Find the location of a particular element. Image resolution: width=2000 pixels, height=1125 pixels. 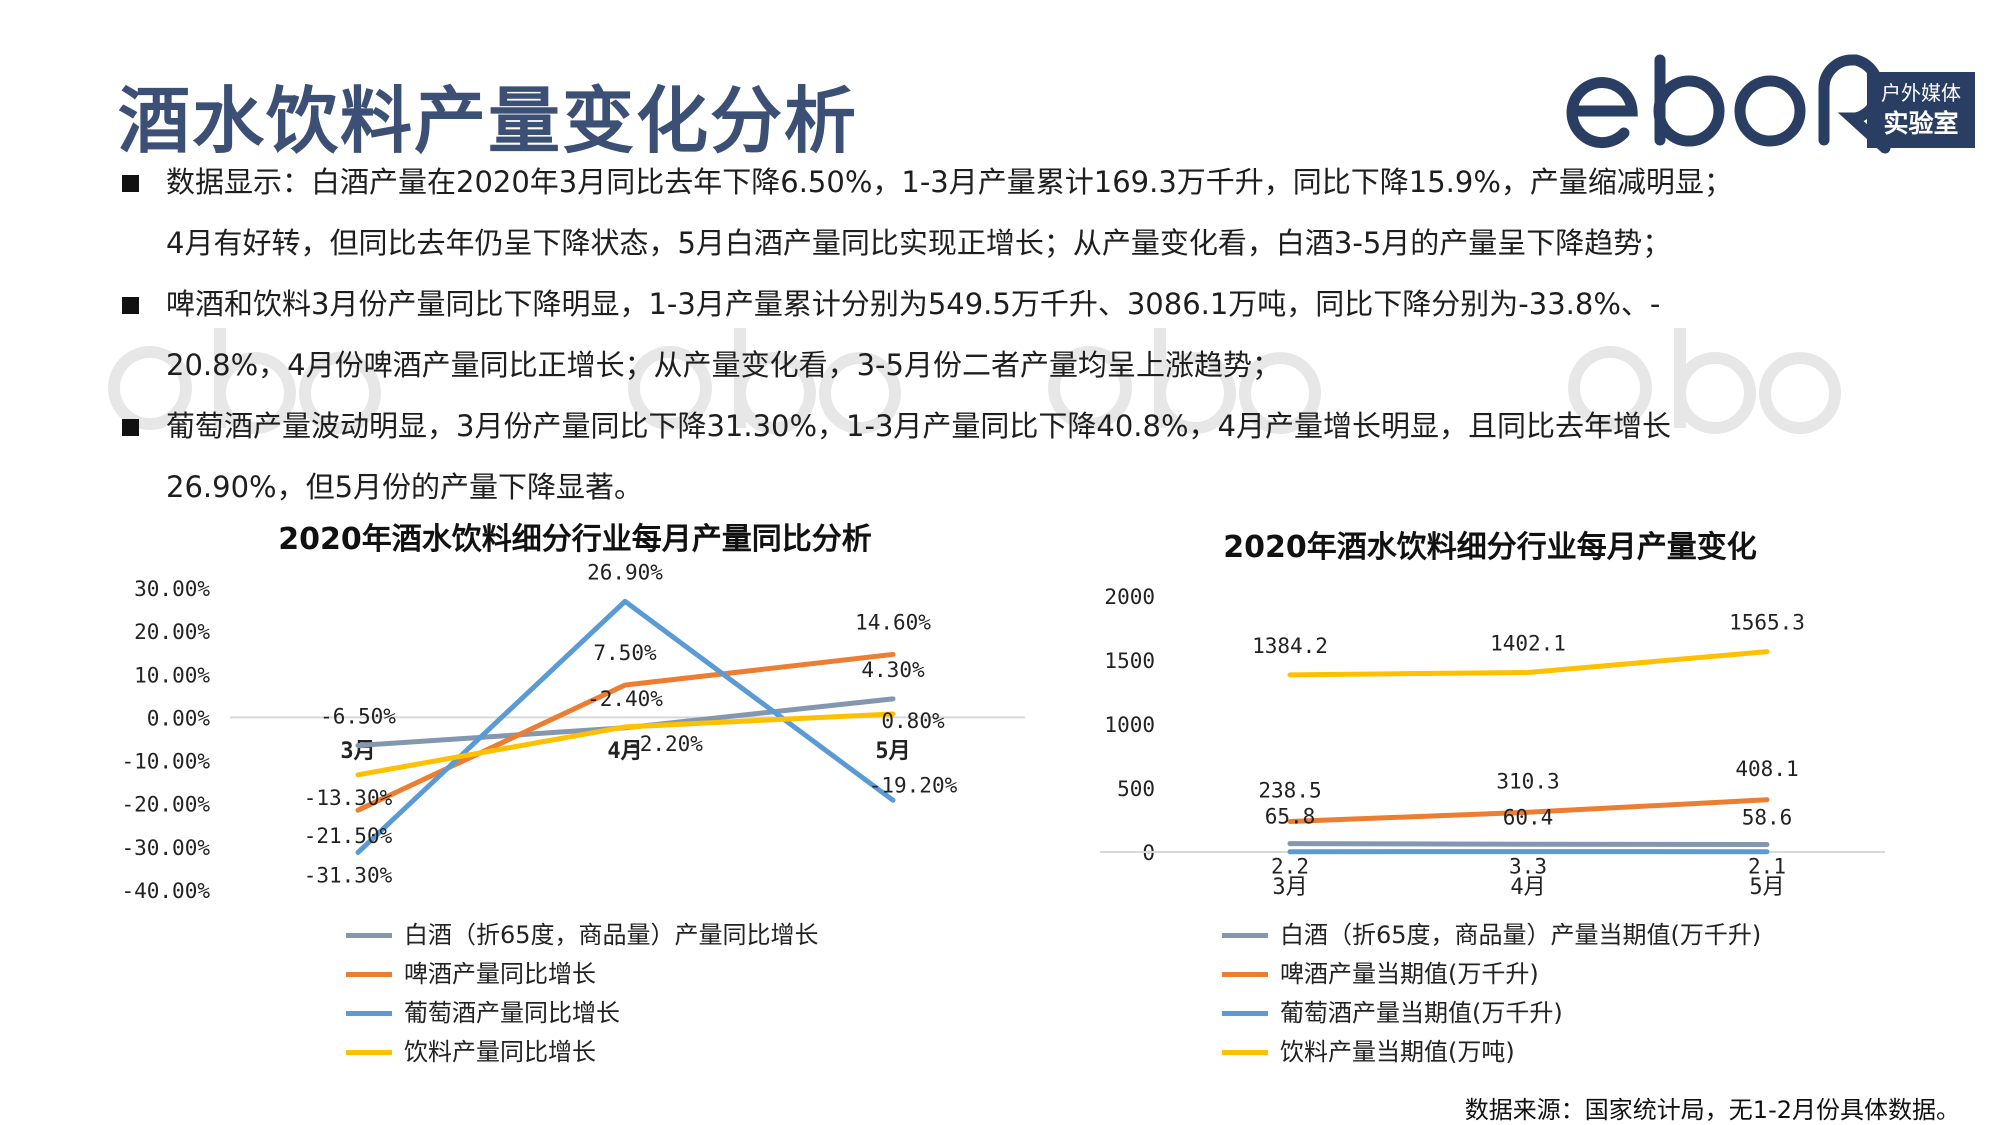

legend-item: 葡萄酒产量当期值(万千升) is located at coordinates (1491, 1013).